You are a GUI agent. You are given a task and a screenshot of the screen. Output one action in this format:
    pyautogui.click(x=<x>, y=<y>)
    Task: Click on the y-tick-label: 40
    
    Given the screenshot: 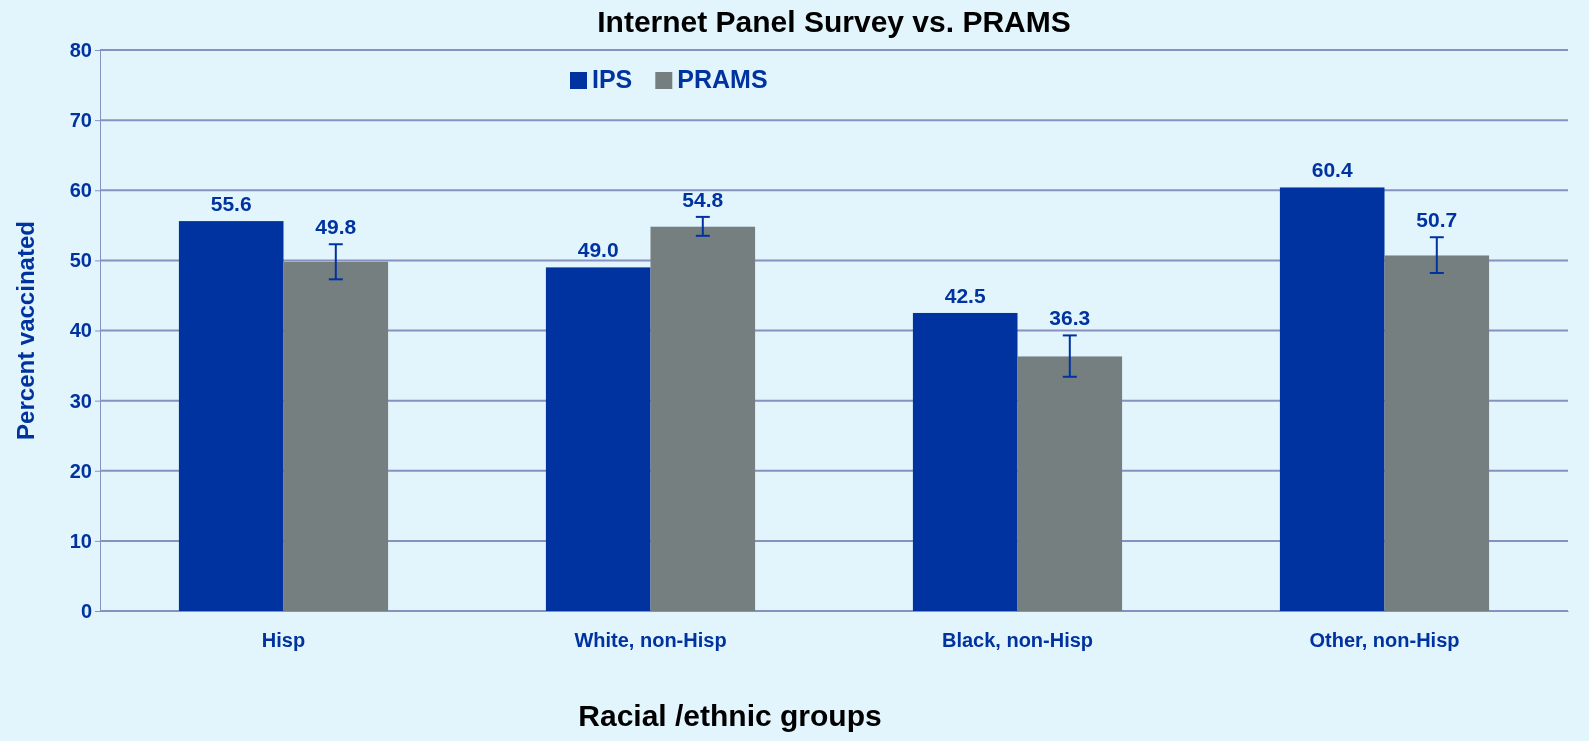 What is the action you would take?
    pyautogui.click(x=80, y=330)
    